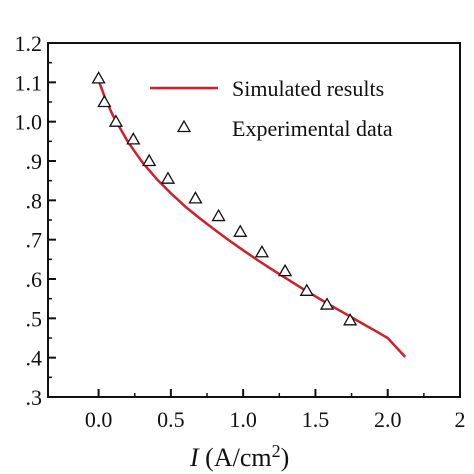 The width and height of the screenshot is (474, 474). Describe the element at coordinates (171, 419) in the screenshot. I see `x-tick-label: 0.5` at that location.